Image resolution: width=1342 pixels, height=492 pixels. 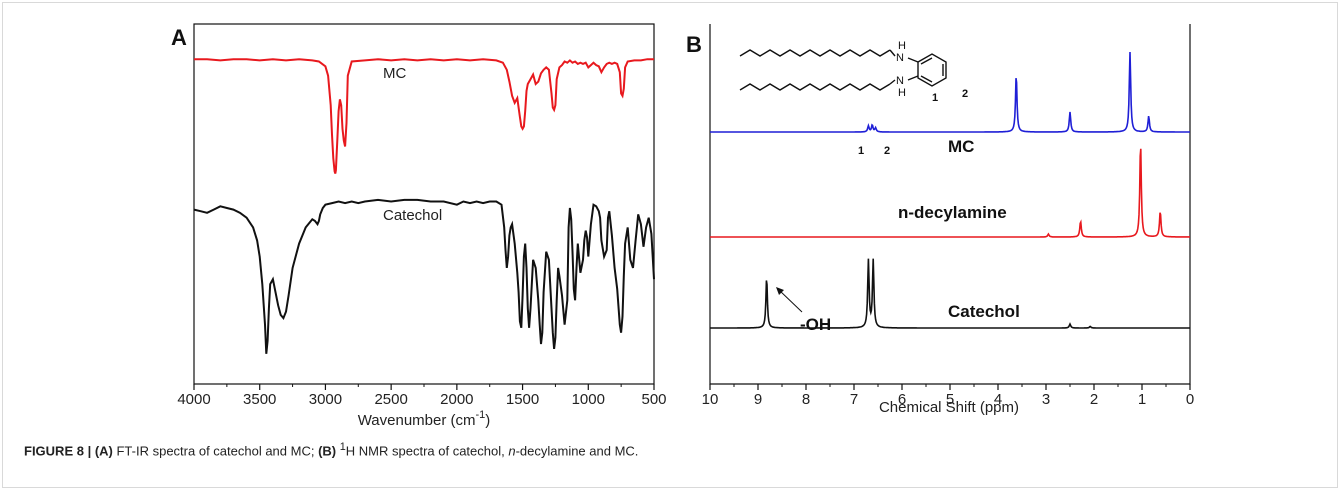 I want to click on nmr-label-catechol: Catechol, so click(x=984, y=311).